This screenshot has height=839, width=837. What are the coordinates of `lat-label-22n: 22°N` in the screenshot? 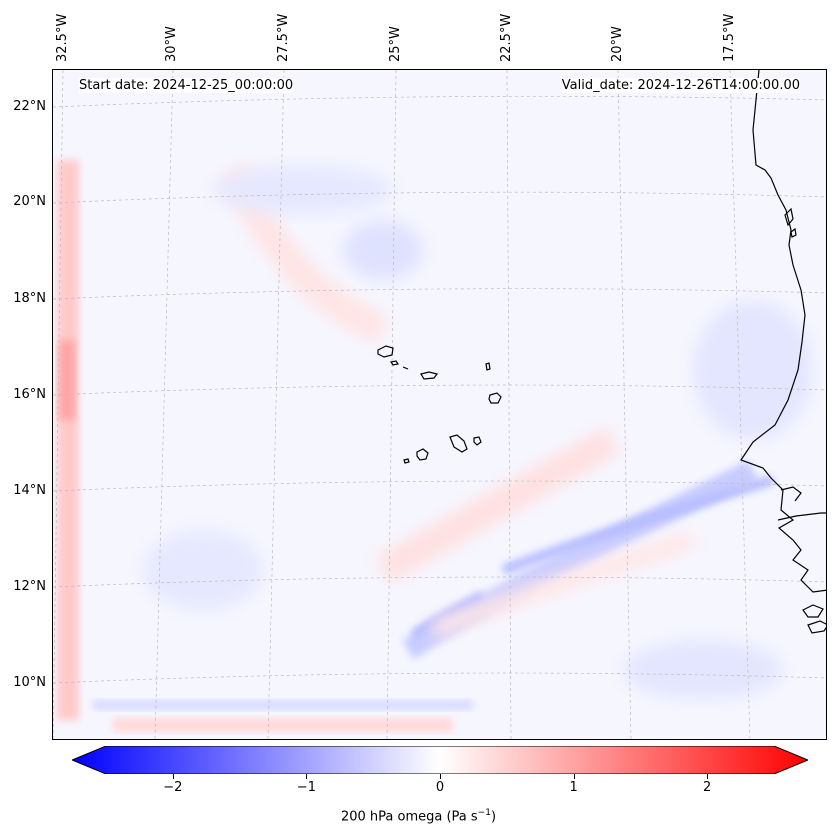 It's located at (29, 106).